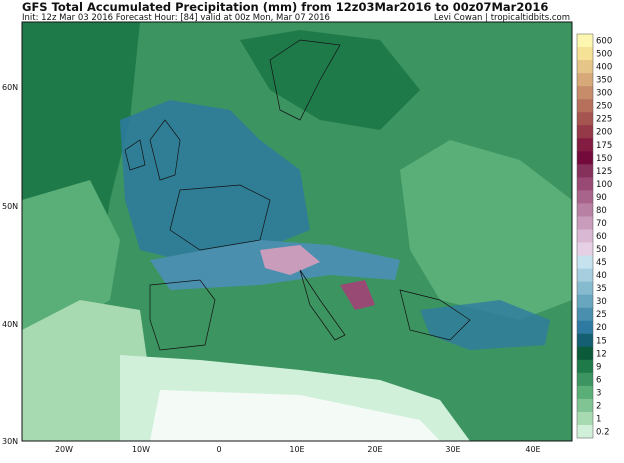 This screenshot has width=624, height=463. I want to click on map-credit: Levi Cowan | tropicaltidbits.com, so click(502, 18).